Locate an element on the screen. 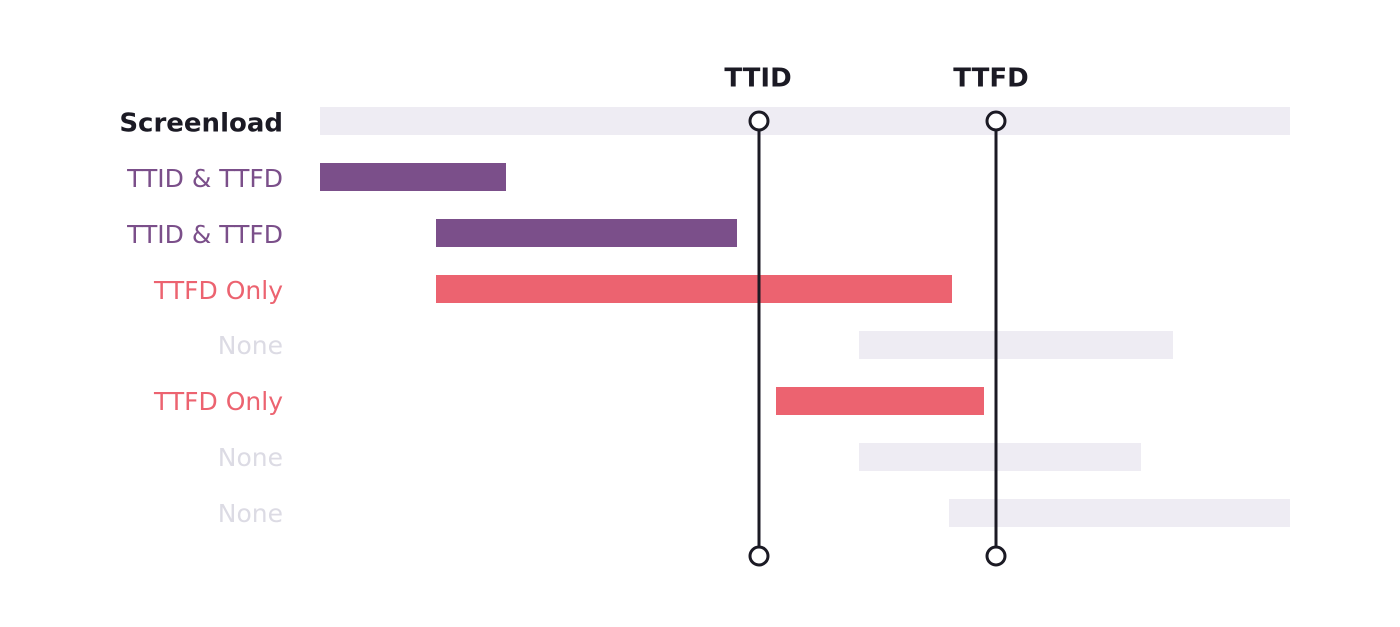 This screenshot has width=1400, height=627. row-label: Screenload is located at coordinates (201, 124).